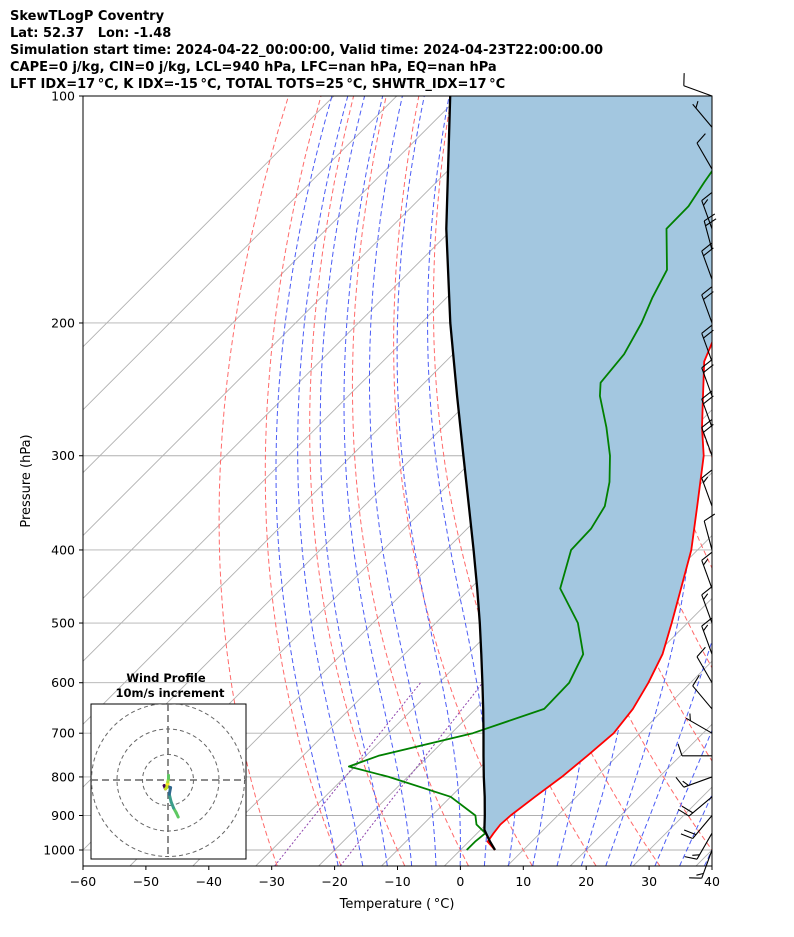 This screenshot has width=794, height=937. Describe the element at coordinates (26, 480) in the screenshot. I see `y-axis-label: Pressure (hPa)` at that location.